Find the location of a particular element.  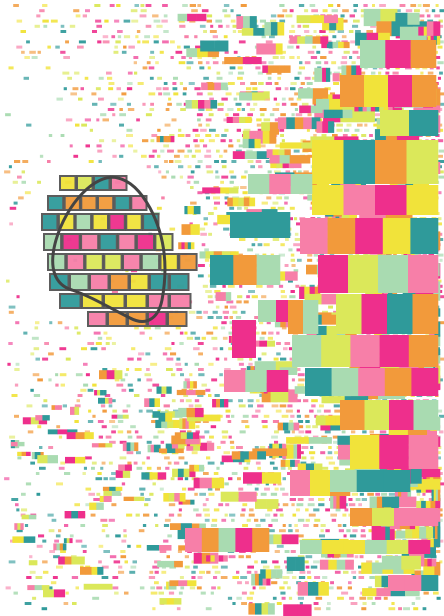

lasso-selection-outline is located at coordinates (109, 249).